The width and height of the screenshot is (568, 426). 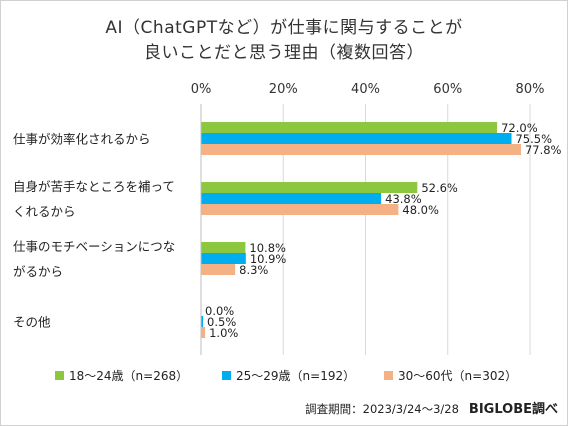 I want to click on data-label: 52.6%, so click(x=439, y=188).